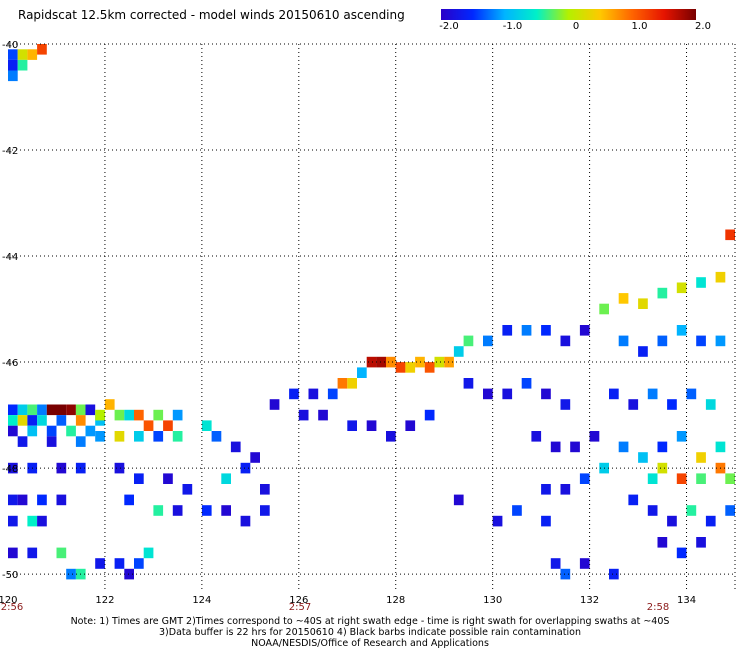 The height and width of the screenshot is (650, 740). I want to click on colorbar-tick-label: 2.0, so click(703, 26).